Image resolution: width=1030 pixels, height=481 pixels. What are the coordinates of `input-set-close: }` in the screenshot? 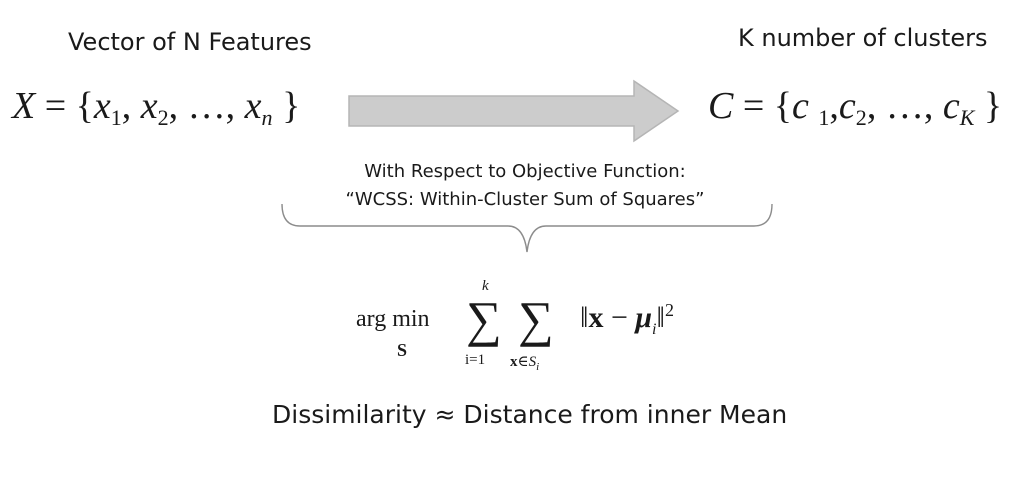 It's located at (291, 106).